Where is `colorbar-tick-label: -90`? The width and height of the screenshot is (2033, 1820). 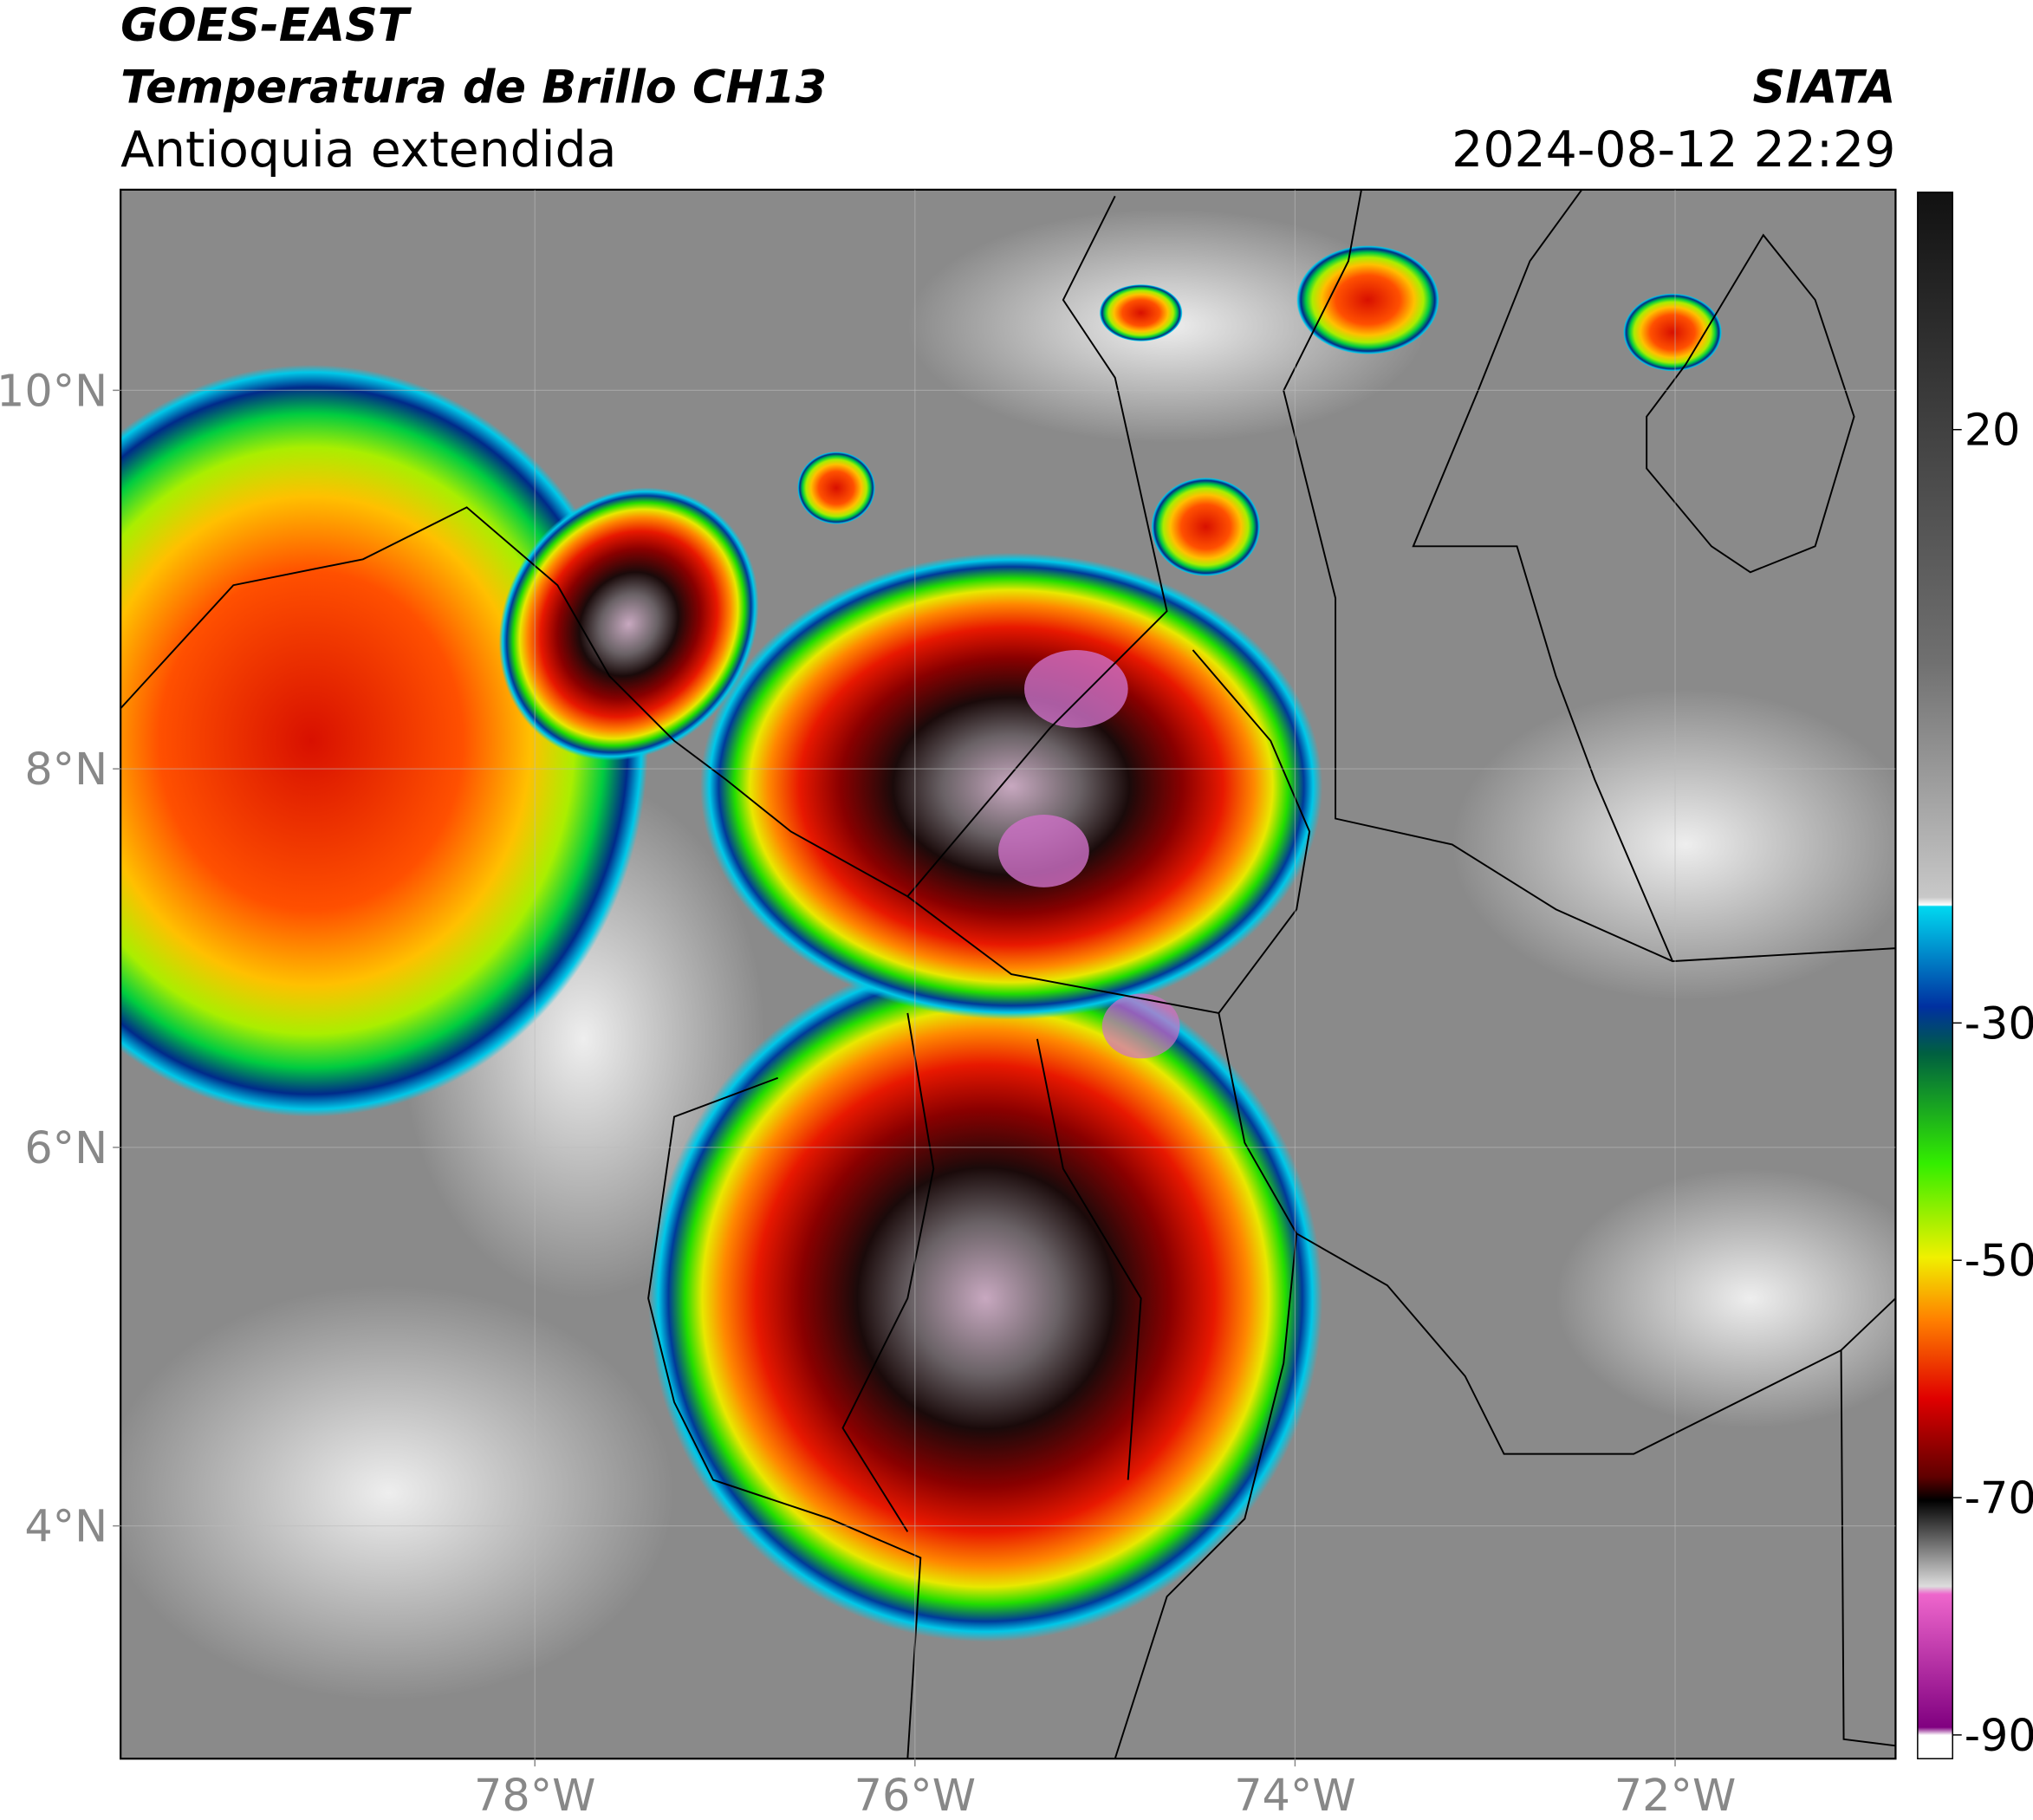 colorbar-tick-label: -90 is located at coordinates (1999, 1735).